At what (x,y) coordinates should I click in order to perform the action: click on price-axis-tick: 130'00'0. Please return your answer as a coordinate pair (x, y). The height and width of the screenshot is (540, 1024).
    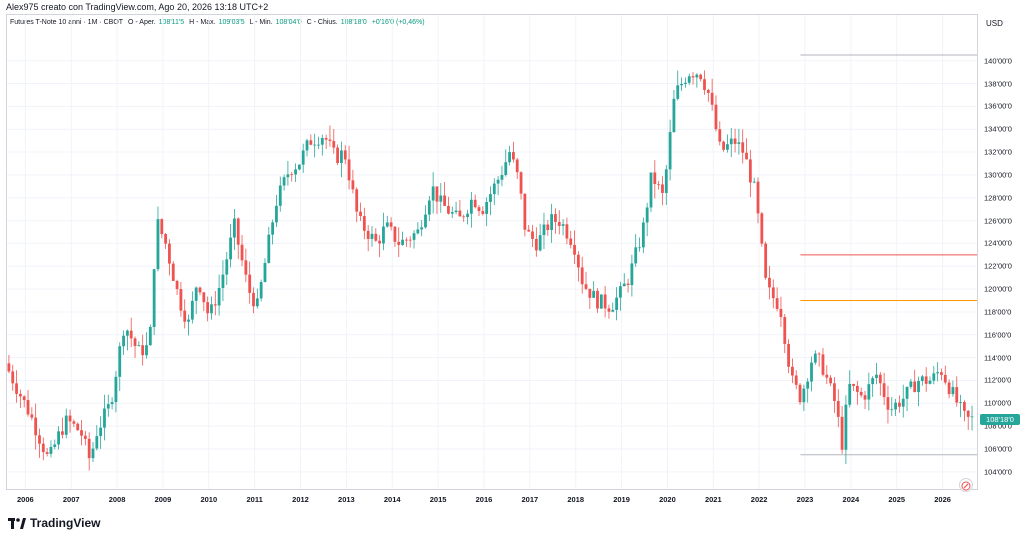
    Looking at the image, I should click on (998, 175).